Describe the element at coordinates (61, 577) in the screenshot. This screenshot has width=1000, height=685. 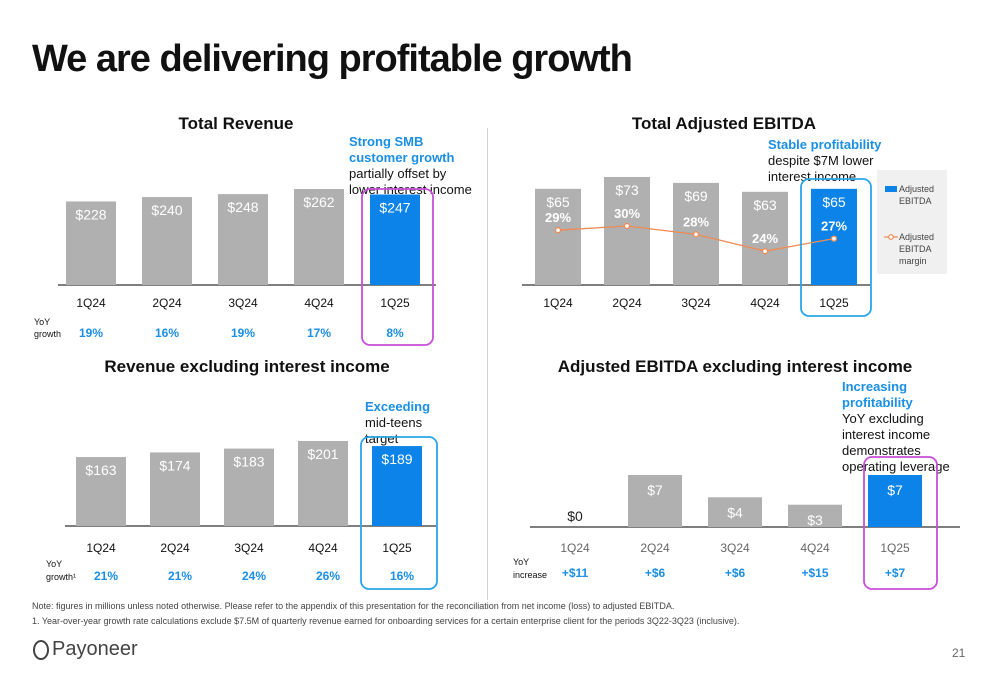
I see `growth-row-label: growth¹` at that location.